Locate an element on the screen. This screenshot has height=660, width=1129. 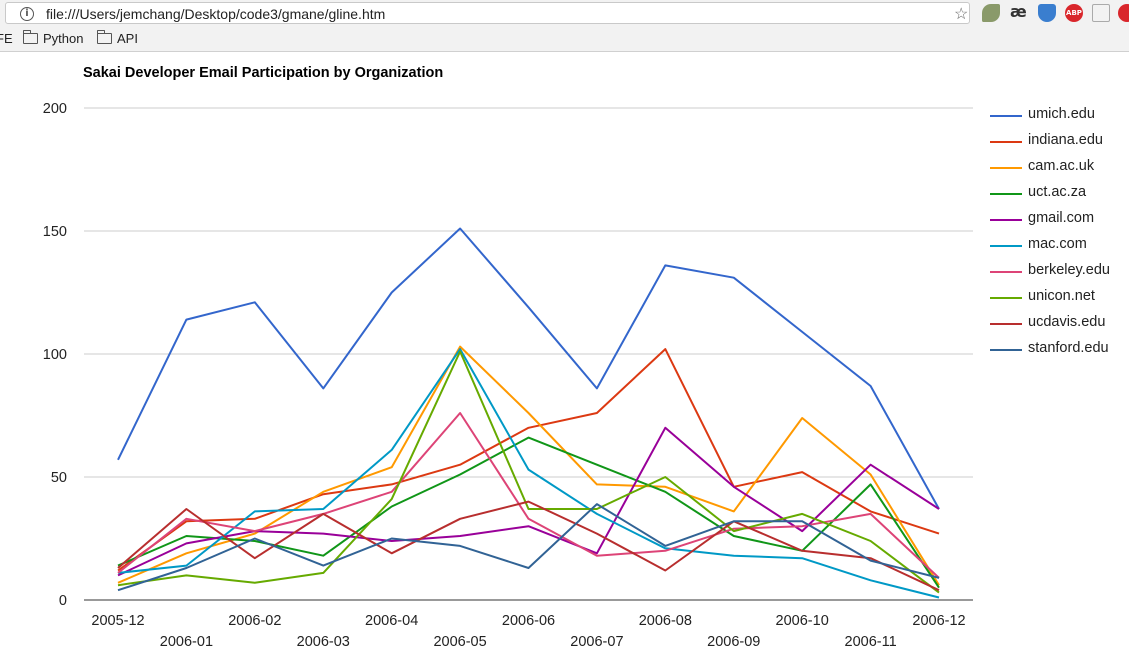
bookmark-fe: FE is located at coordinates (6, 38).